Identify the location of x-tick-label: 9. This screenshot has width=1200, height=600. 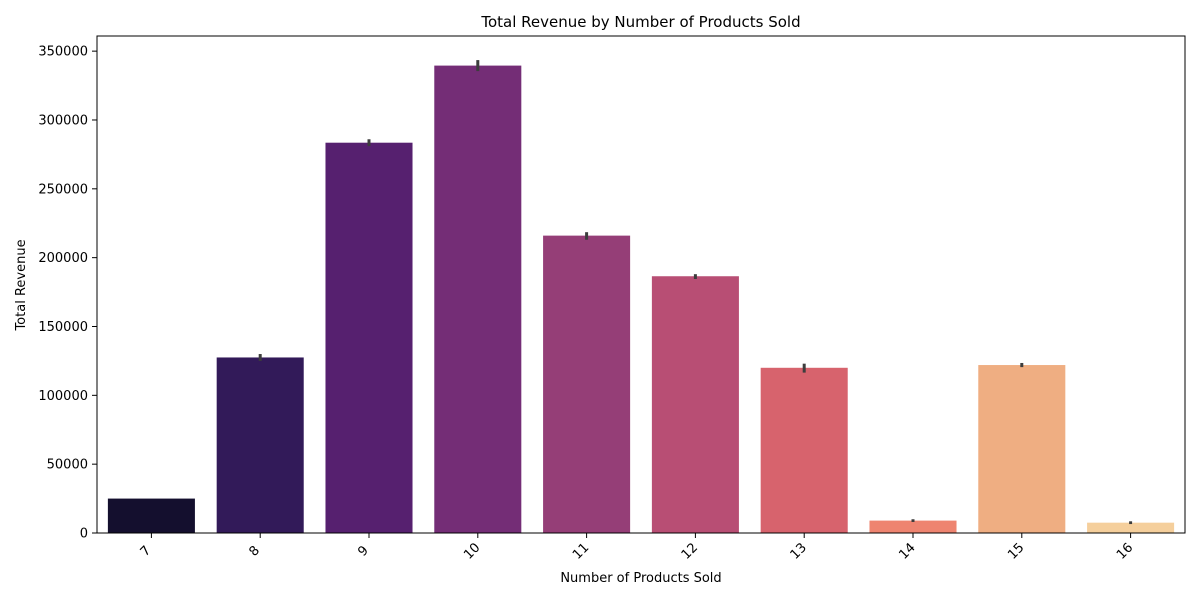
(363, 551).